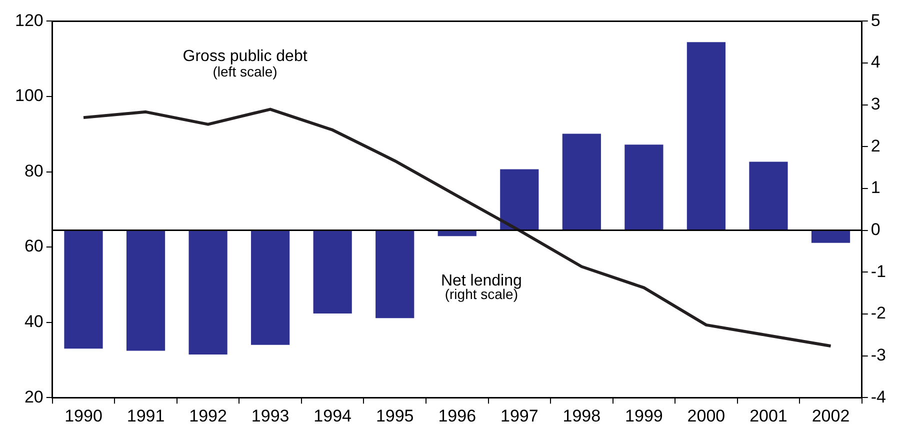  I want to click on x-tick-label: 1999, so click(644, 416).